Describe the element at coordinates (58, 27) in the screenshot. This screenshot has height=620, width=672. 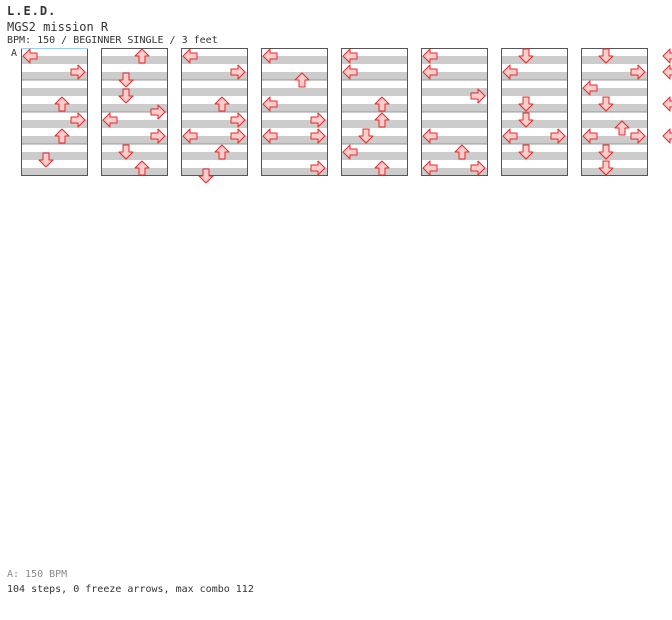
I see `song-title: MGS2 mission R` at that location.